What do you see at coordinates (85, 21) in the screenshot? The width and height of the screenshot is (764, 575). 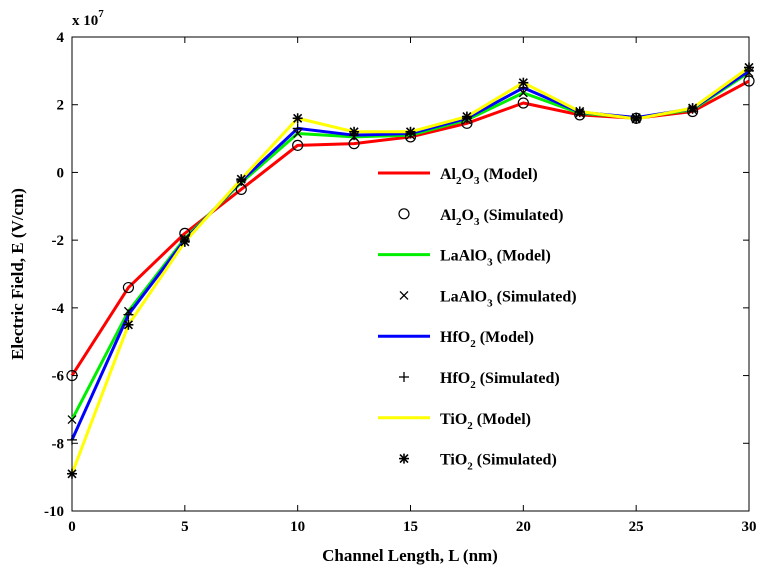 I see `y-multiplier-base: x 10` at bounding box center [85, 21].